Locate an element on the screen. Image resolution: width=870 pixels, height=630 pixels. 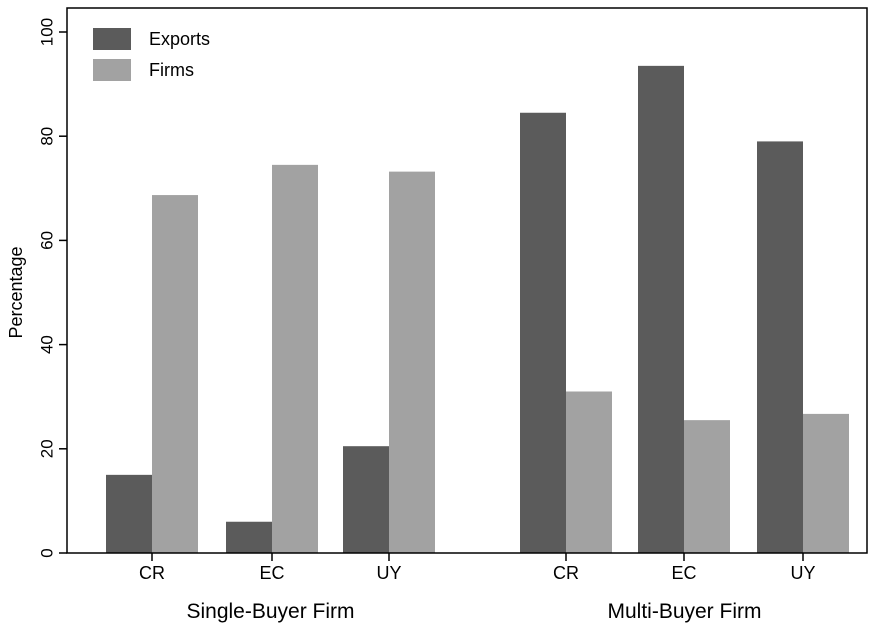
x-tick-label-ec-0: EC is located at coordinates (271, 573).